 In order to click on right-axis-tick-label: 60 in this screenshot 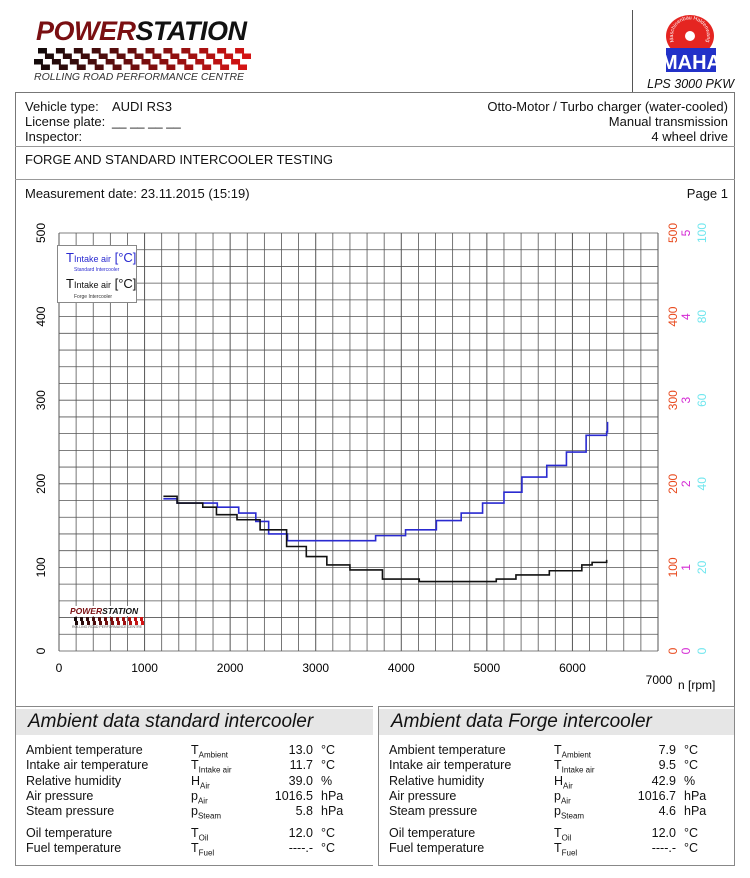, I will do `click(702, 400)`.